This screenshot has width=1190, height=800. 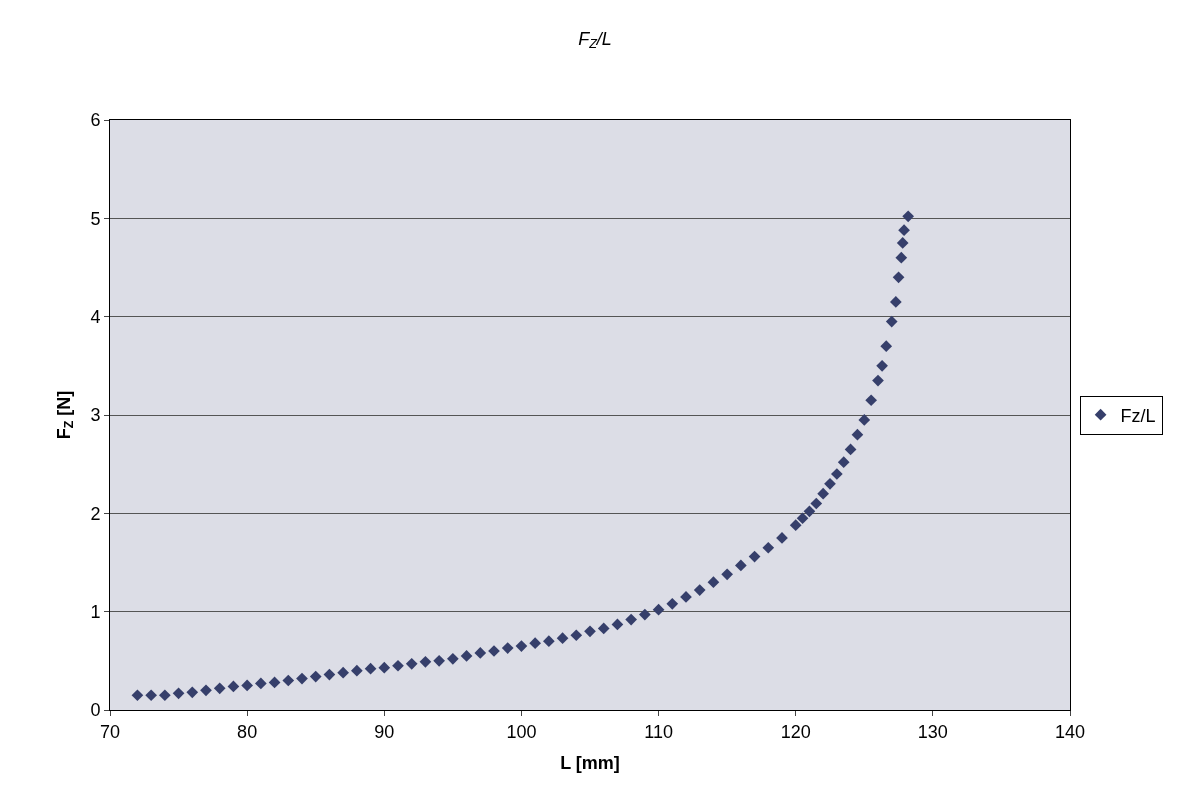 I want to click on x-tick-label: 130, so click(x=932, y=731).